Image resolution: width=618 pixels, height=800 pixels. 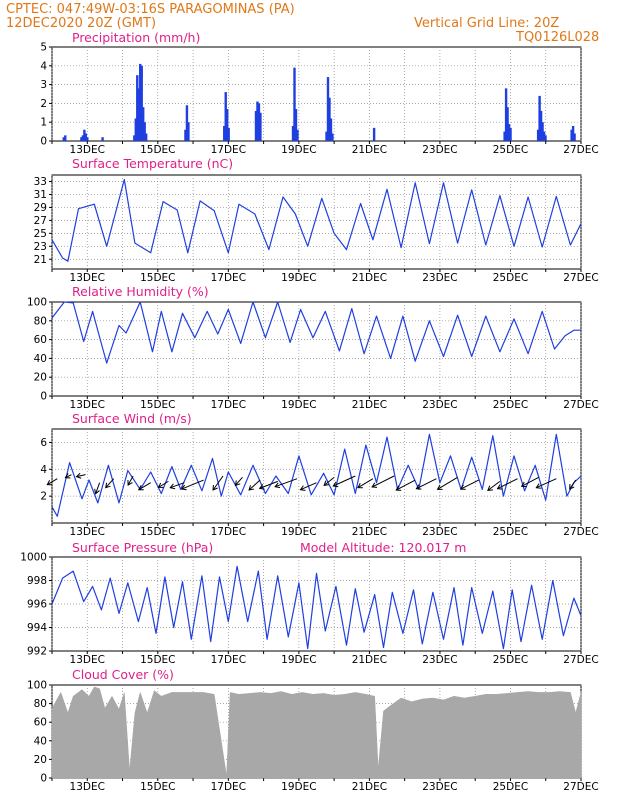 I want to click on header-location: CPTEC: 047:49W-03:16S PARAGOMINAS (PA), so click(x=150, y=9).